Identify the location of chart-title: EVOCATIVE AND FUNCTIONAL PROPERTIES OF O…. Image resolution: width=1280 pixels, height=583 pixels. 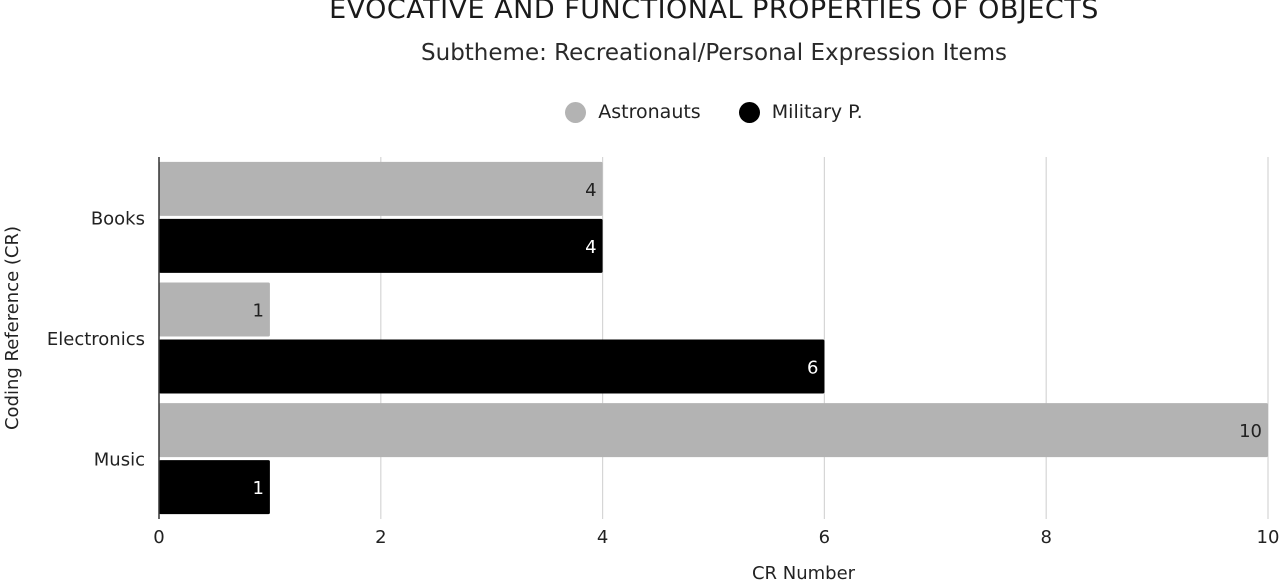
(714, 12).